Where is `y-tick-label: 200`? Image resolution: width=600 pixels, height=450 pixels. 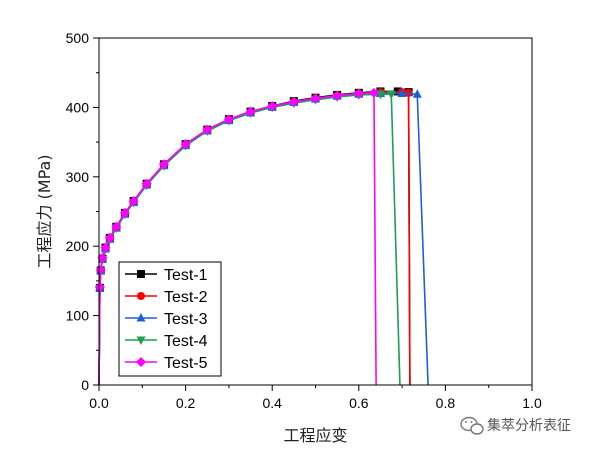
y-tick-label: 200 is located at coordinates (78, 246).